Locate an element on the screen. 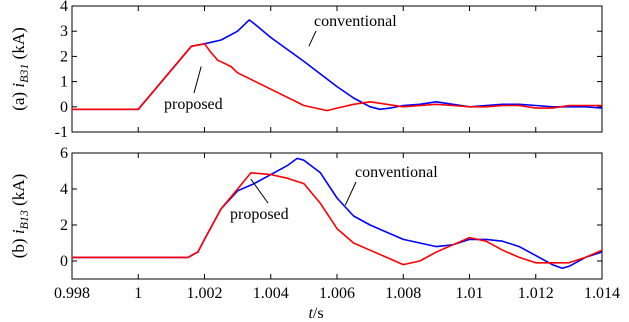 This screenshot has height=322, width=629. x-tick-label: 1 is located at coordinates (138, 293).